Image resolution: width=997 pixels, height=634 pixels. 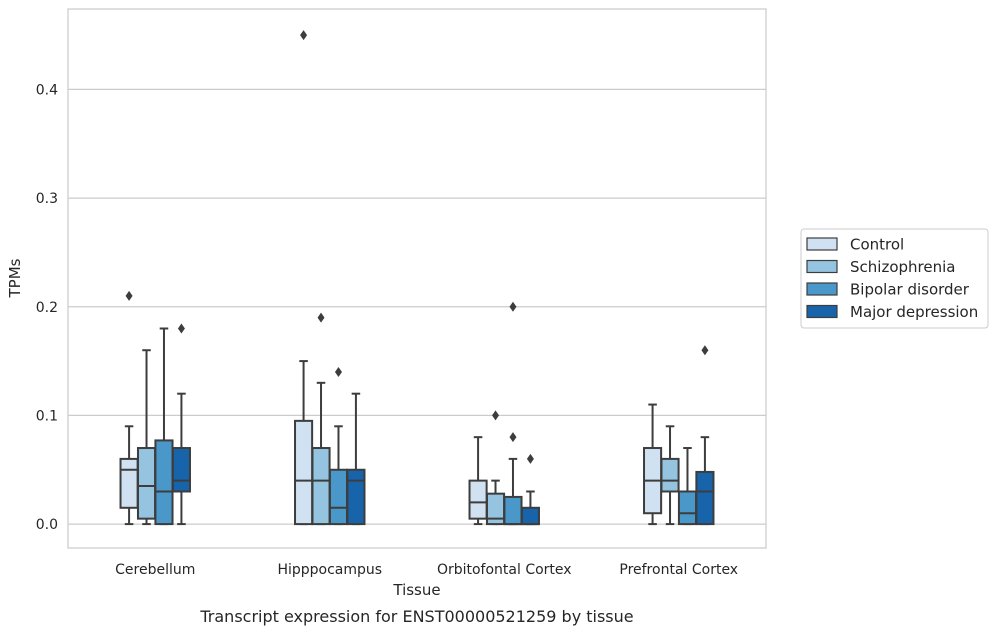 I want to click on legend-label: Major depression, so click(x=914, y=312).